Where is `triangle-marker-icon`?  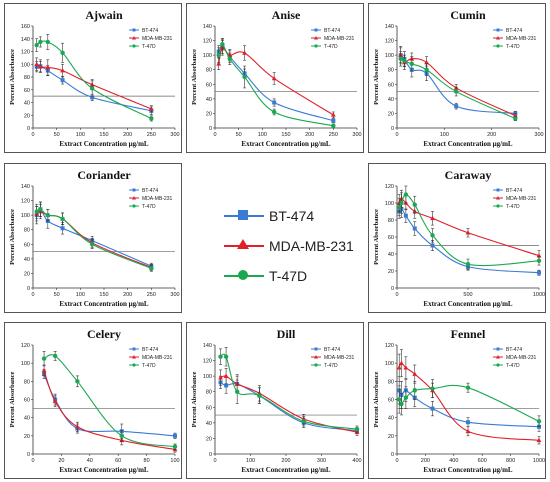 triangle-marker-icon is located at coordinates (243, 244).